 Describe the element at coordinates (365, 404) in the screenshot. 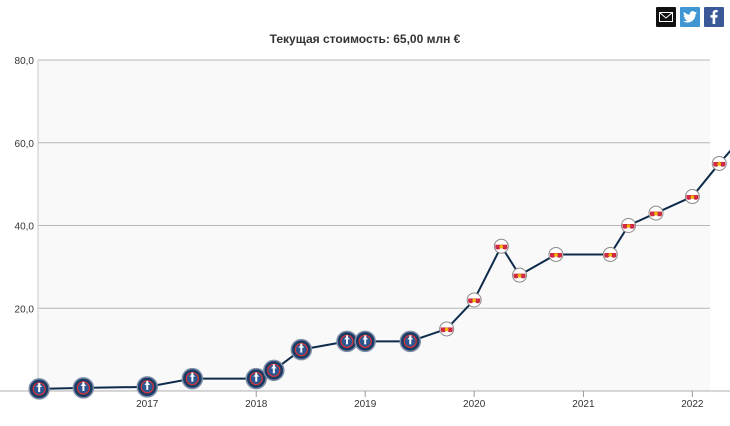

I see `x-tick-label: 2019` at that location.